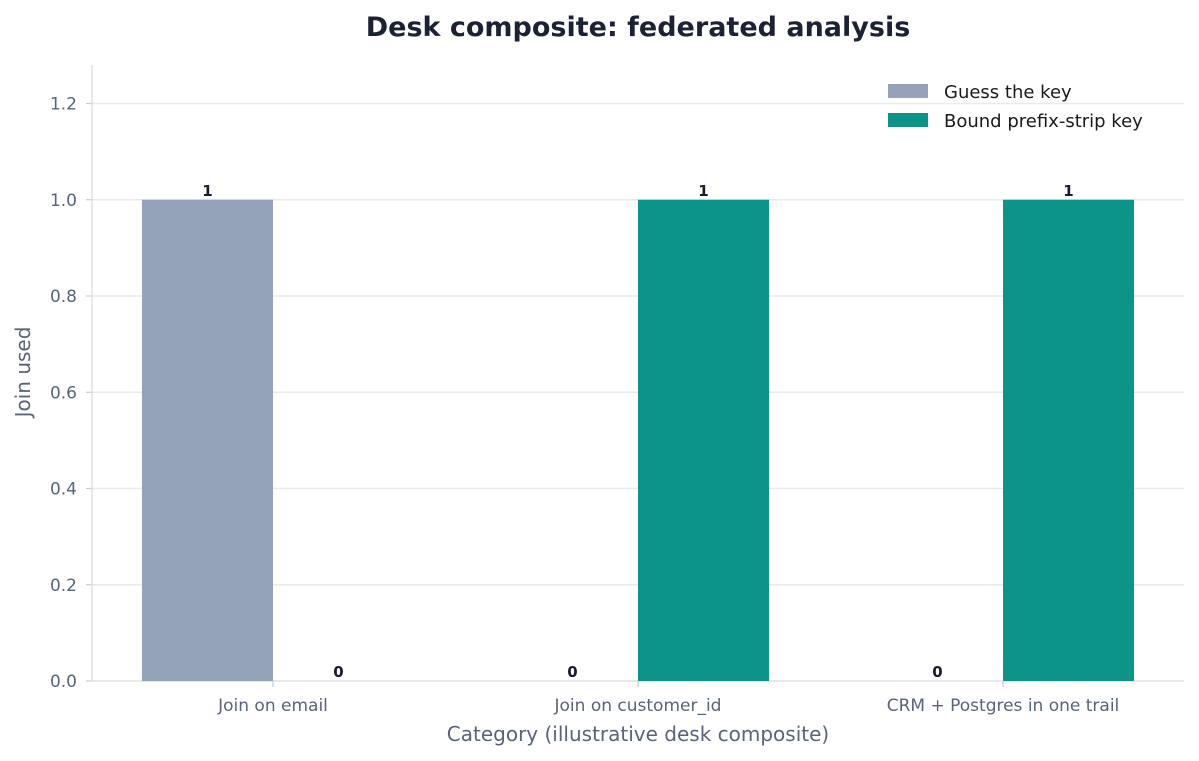 The image size is (1199, 761). I want to click on y-tick-label: 0.2, so click(63, 586).